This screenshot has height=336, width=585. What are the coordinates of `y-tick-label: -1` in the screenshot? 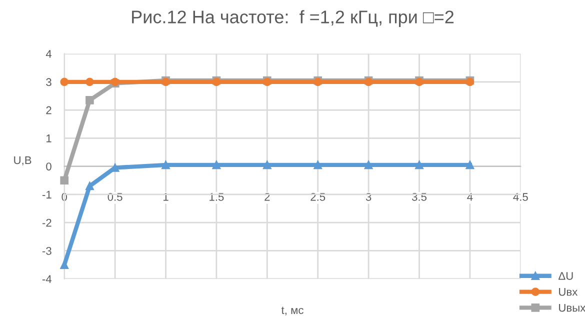 It's located at (47, 194).